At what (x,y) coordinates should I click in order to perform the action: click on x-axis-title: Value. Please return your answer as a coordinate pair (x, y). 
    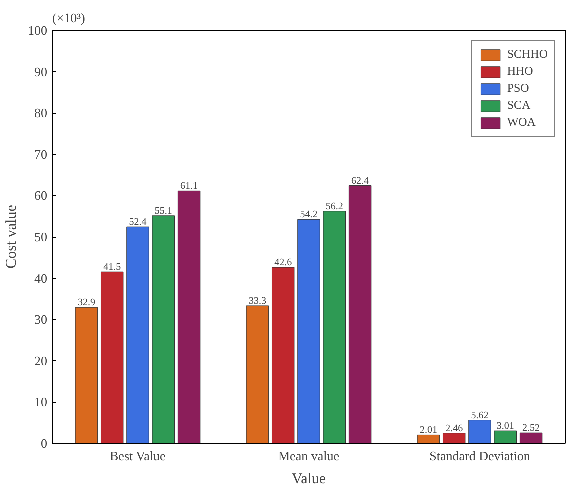
    Looking at the image, I should click on (309, 480).